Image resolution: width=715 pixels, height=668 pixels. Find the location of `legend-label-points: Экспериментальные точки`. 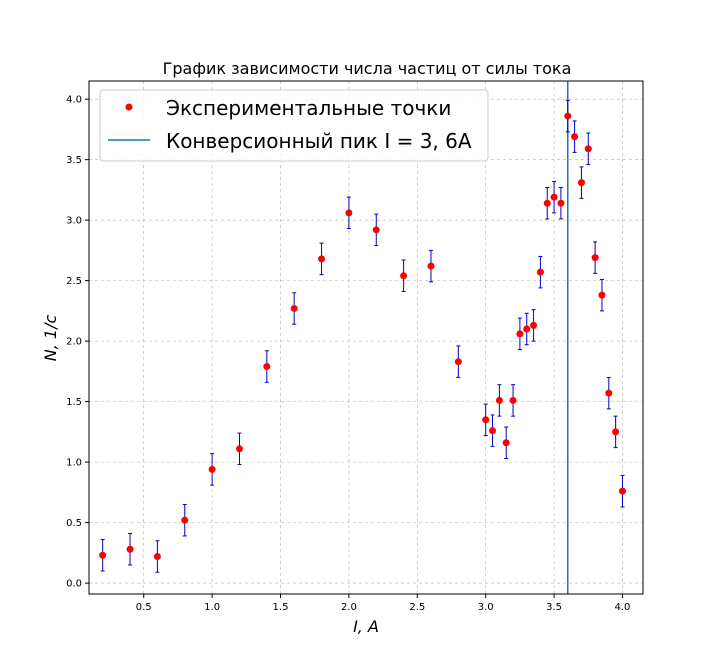

legend-label-points: Экспериментальные точки is located at coordinates (308, 108).